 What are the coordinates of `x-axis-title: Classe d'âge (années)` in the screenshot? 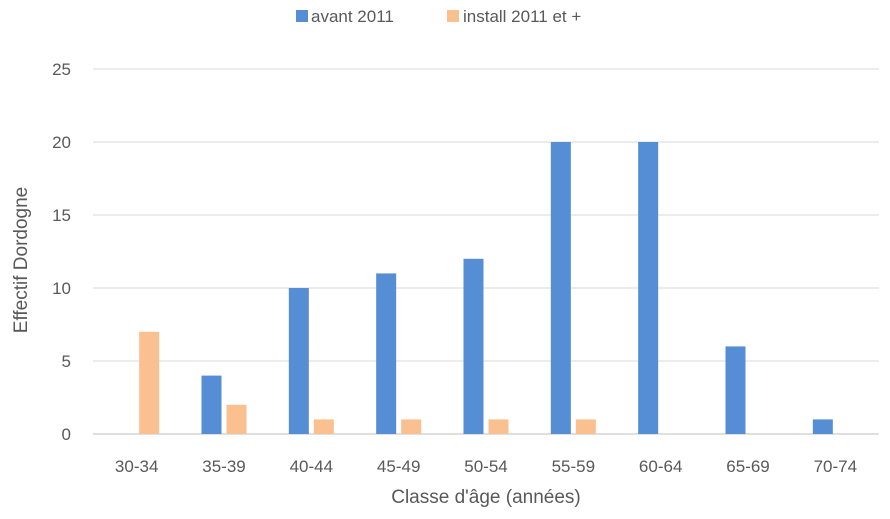 It's located at (486, 497).